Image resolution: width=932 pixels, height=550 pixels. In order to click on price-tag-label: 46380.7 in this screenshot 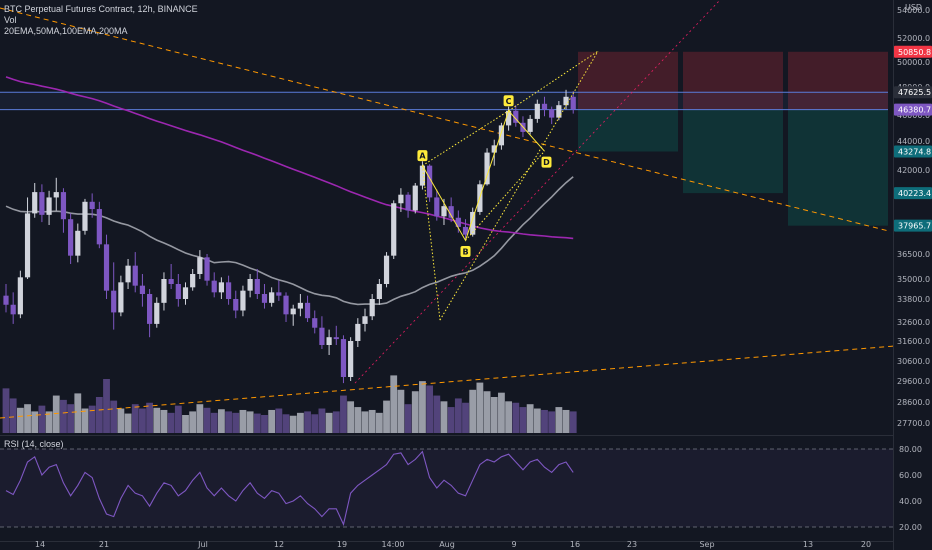, I will do `click(914, 110)`.